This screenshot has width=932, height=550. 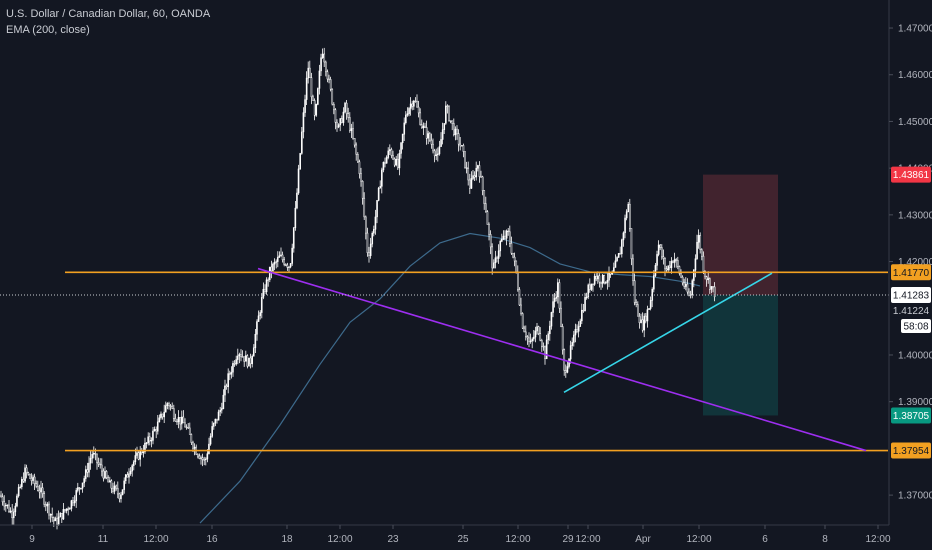 What do you see at coordinates (668, 333) in the screenshot?
I see `uptrend-trendline` at bounding box center [668, 333].